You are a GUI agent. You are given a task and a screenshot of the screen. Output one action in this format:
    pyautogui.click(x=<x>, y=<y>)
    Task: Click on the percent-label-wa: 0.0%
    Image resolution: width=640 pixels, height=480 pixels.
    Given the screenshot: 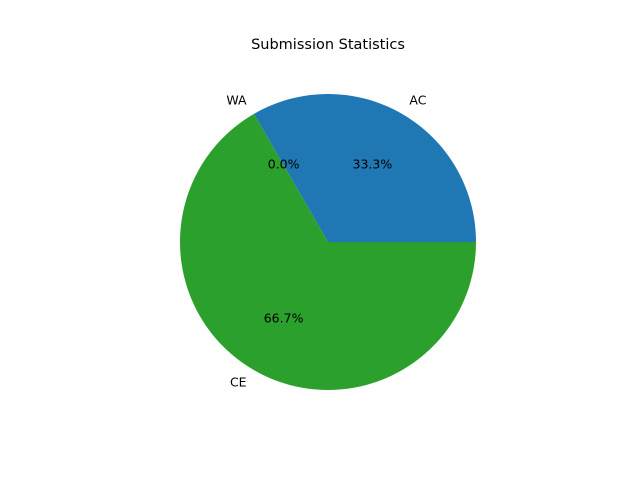 What is the action you would take?
    pyautogui.click(x=284, y=164)
    